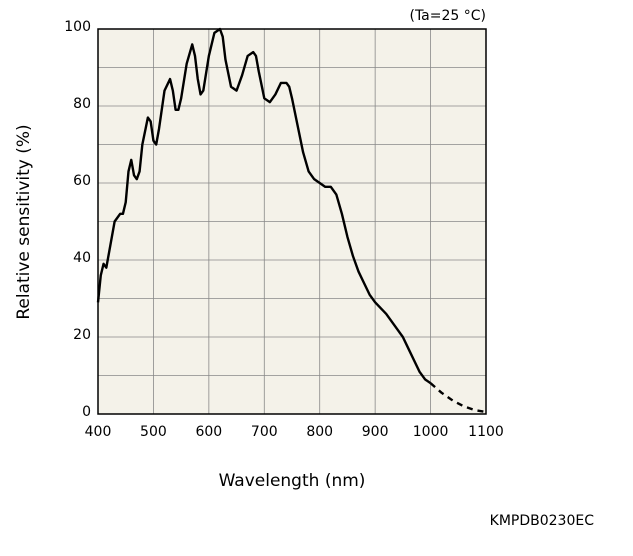 This screenshot has height=556, width=633. I want to click on x-tick-label: 700, so click(264, 432).